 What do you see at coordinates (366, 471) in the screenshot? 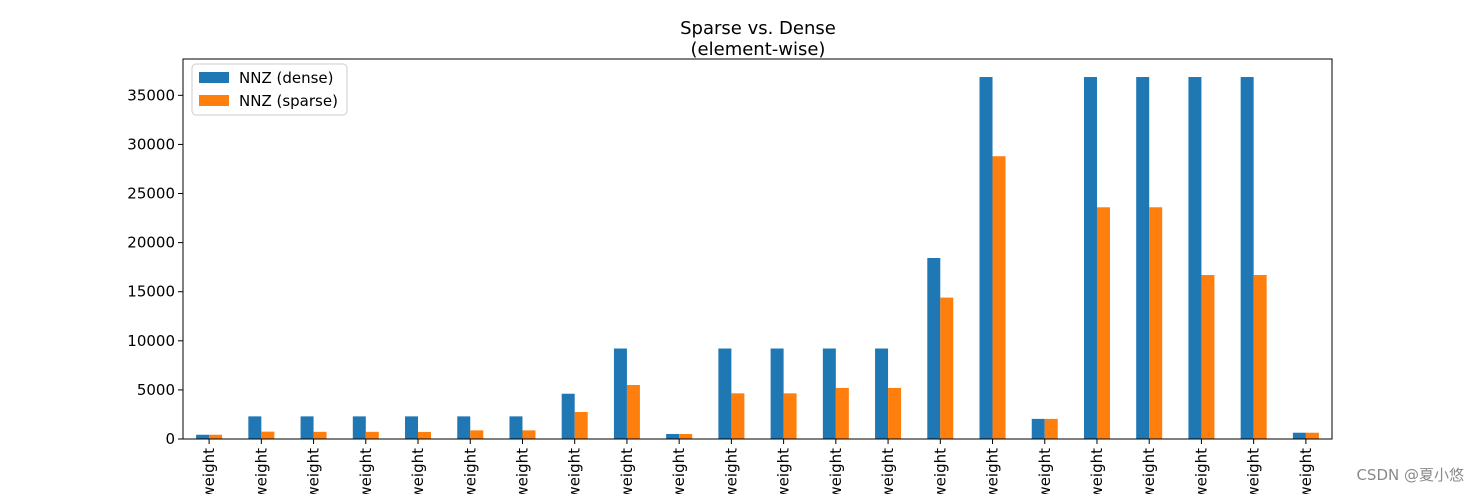
I see `x-tick-label-3: weight` at bounding box center [366, 471].